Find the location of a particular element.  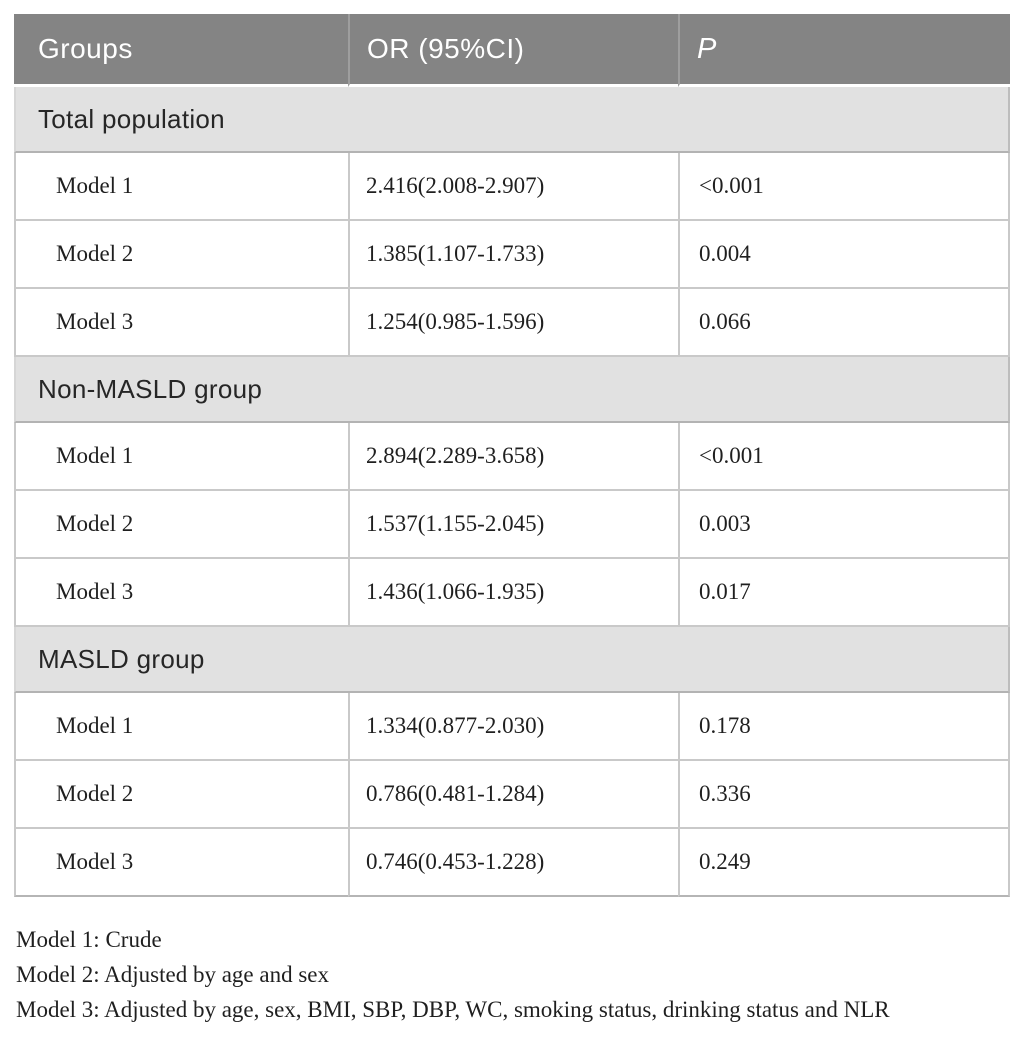

cell-or-ci: 0.786(0.481-1.284) is located at coordinates (513, 795).